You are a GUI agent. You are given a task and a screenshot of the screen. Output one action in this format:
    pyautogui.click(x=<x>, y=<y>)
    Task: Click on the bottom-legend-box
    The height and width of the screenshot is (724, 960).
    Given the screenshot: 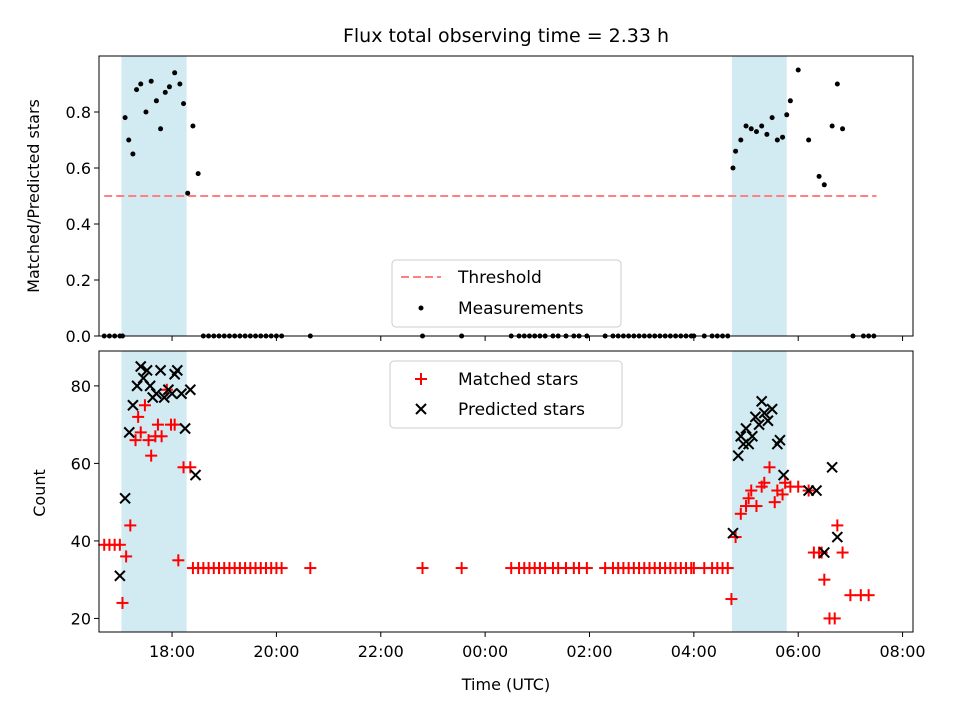 What is the action you would take?
    pyautogui.click(x=506, y=394)
    